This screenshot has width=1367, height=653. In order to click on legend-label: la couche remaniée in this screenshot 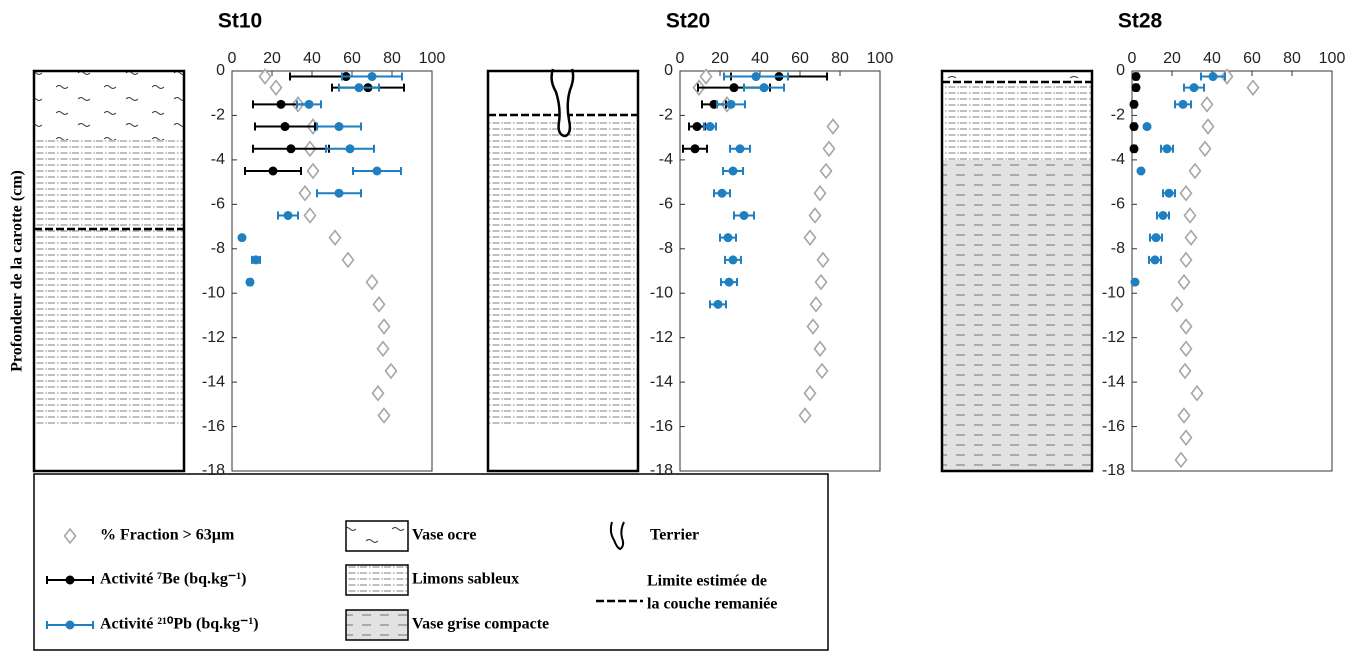, I will do `click(712, 604)`.